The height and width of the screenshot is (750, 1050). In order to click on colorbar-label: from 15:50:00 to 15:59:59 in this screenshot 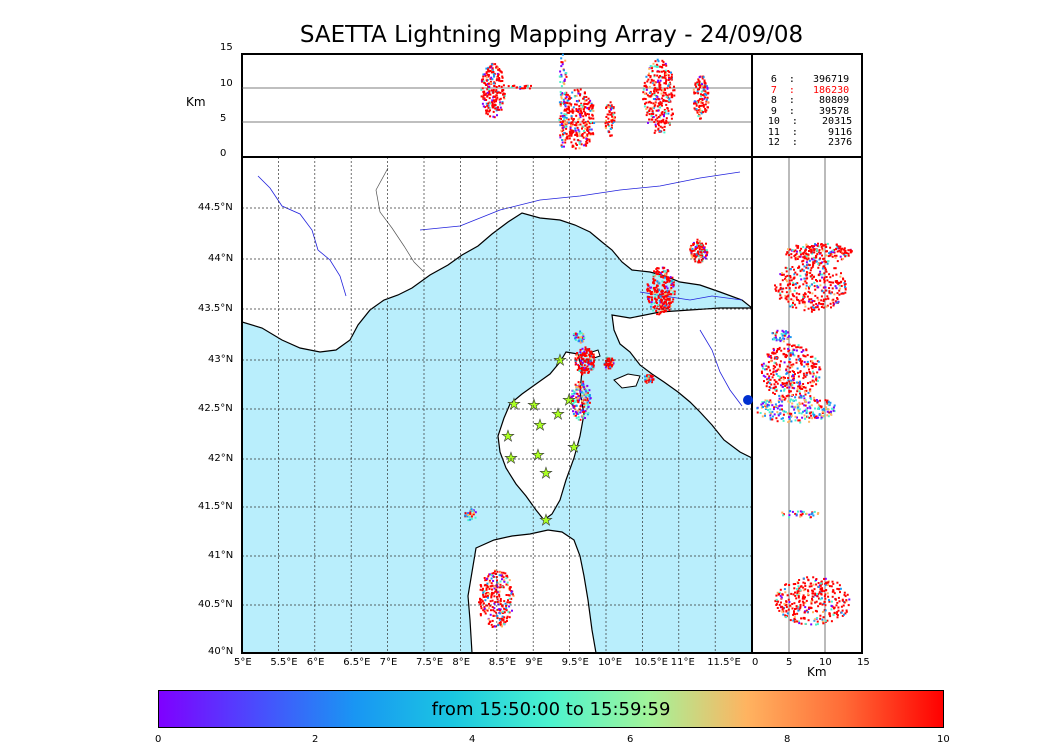, I will do `click(551, 709)`.